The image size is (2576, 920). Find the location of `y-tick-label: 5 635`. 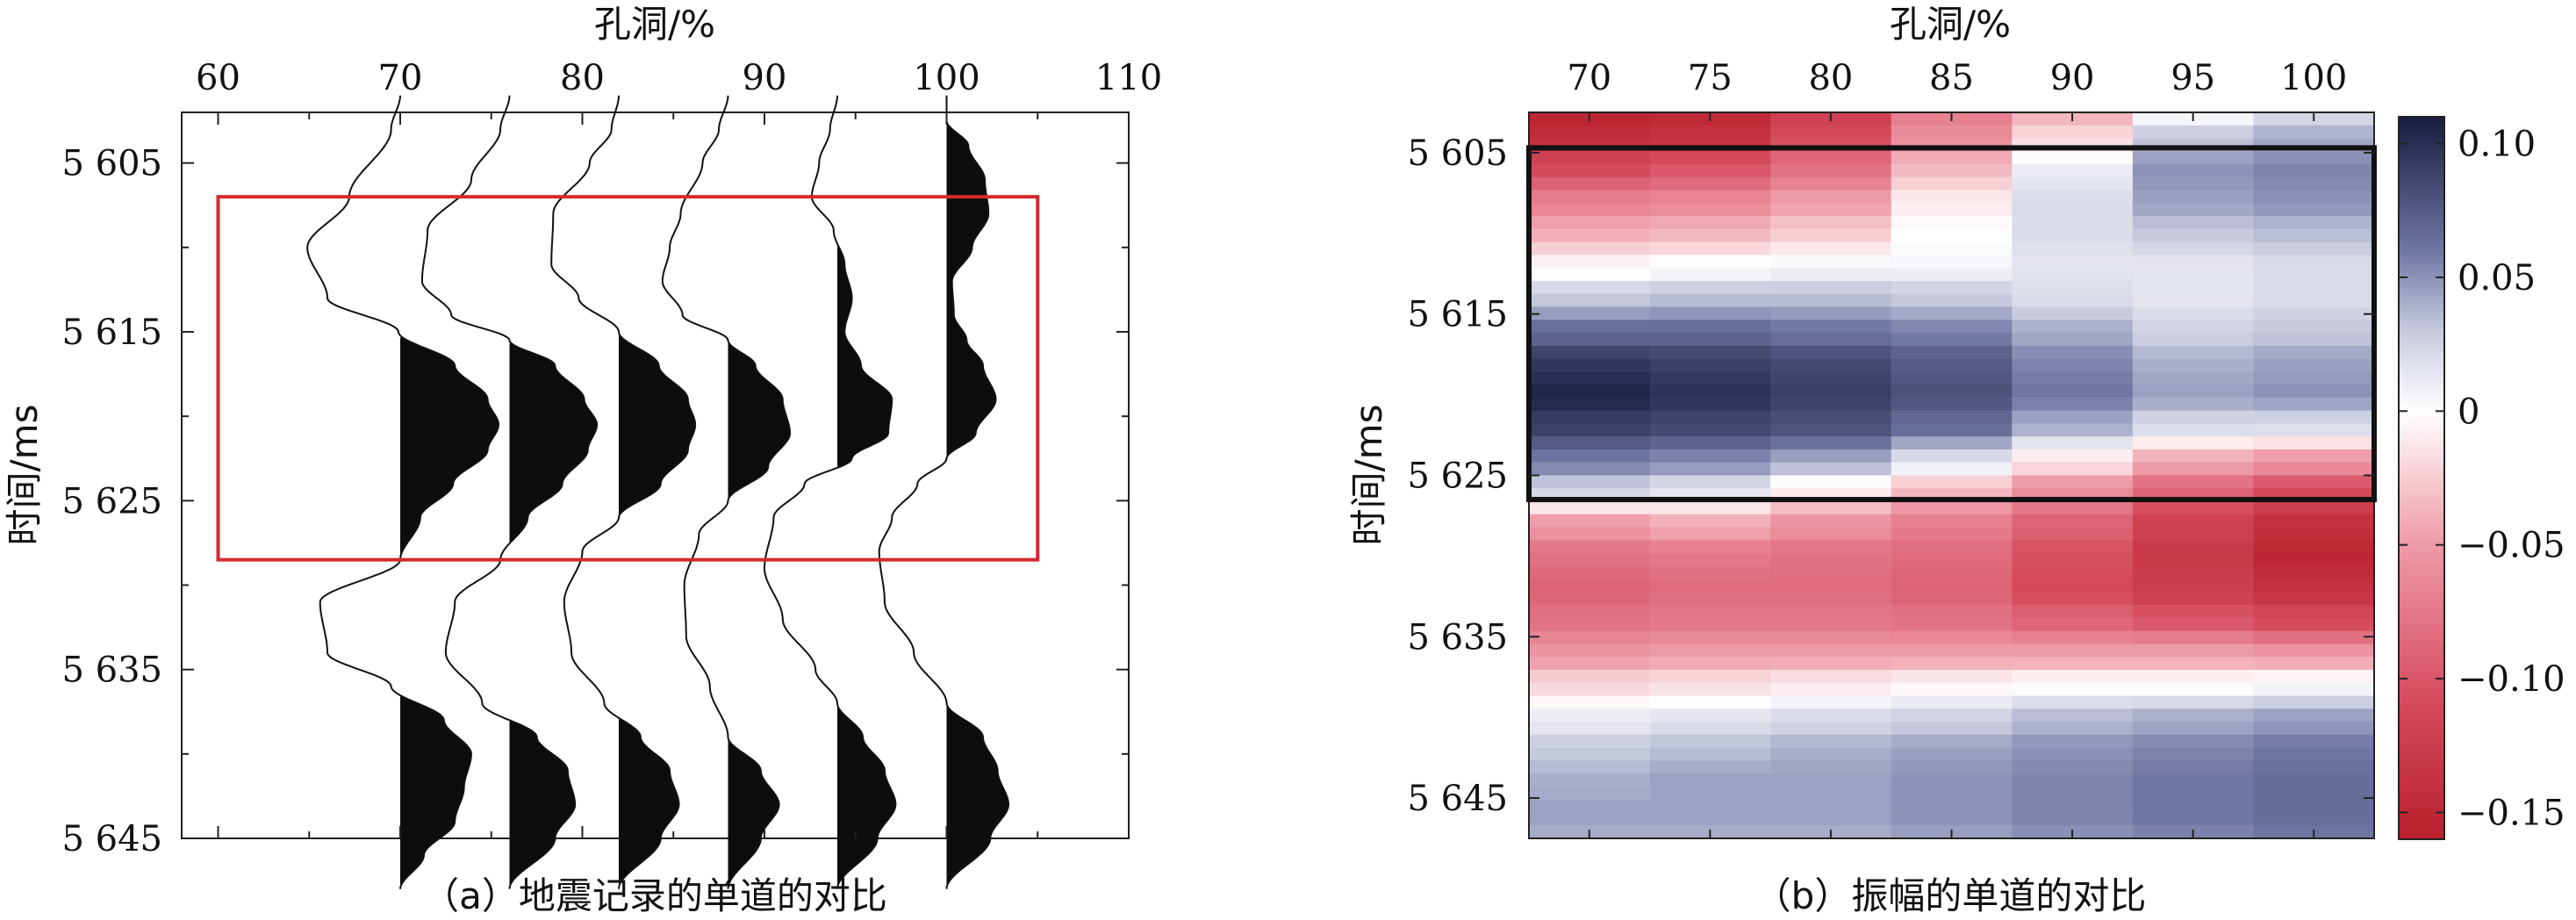

y-tick-label: 5 635 is located at coordinates (1457, 638).